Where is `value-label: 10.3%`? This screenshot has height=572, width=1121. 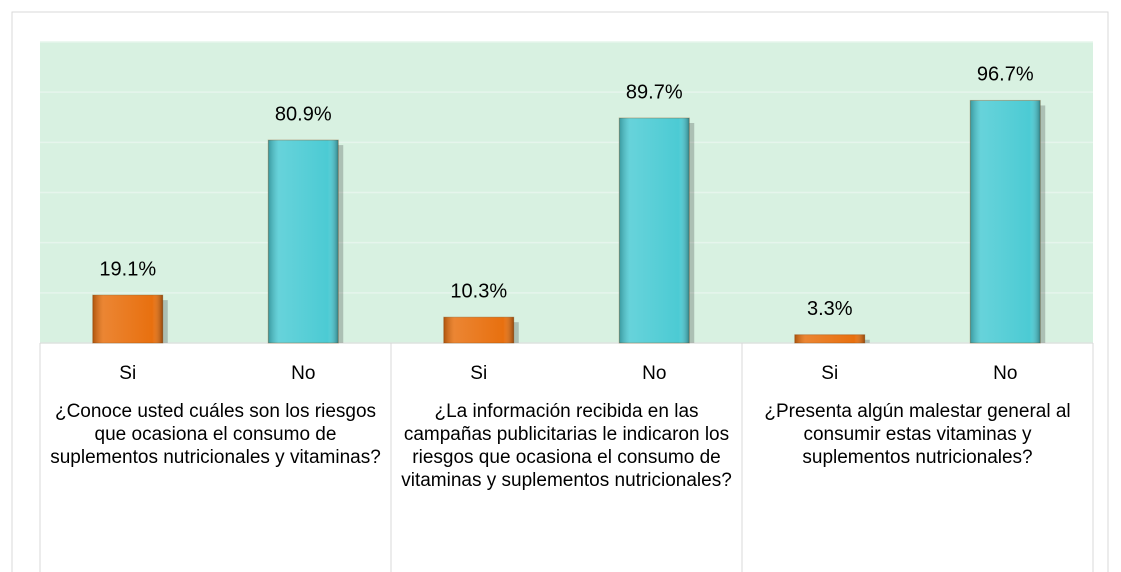
value-label: 10.3% is located at coordinates (478, 291).